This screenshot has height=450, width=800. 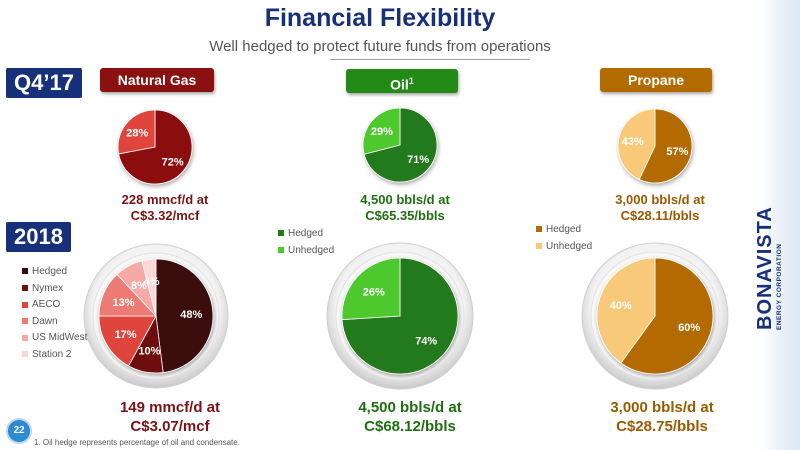 I want to click on caption-oil-2018: 4,500 bbls/d at C$68.12/bbls, so click(x=410, y=417).